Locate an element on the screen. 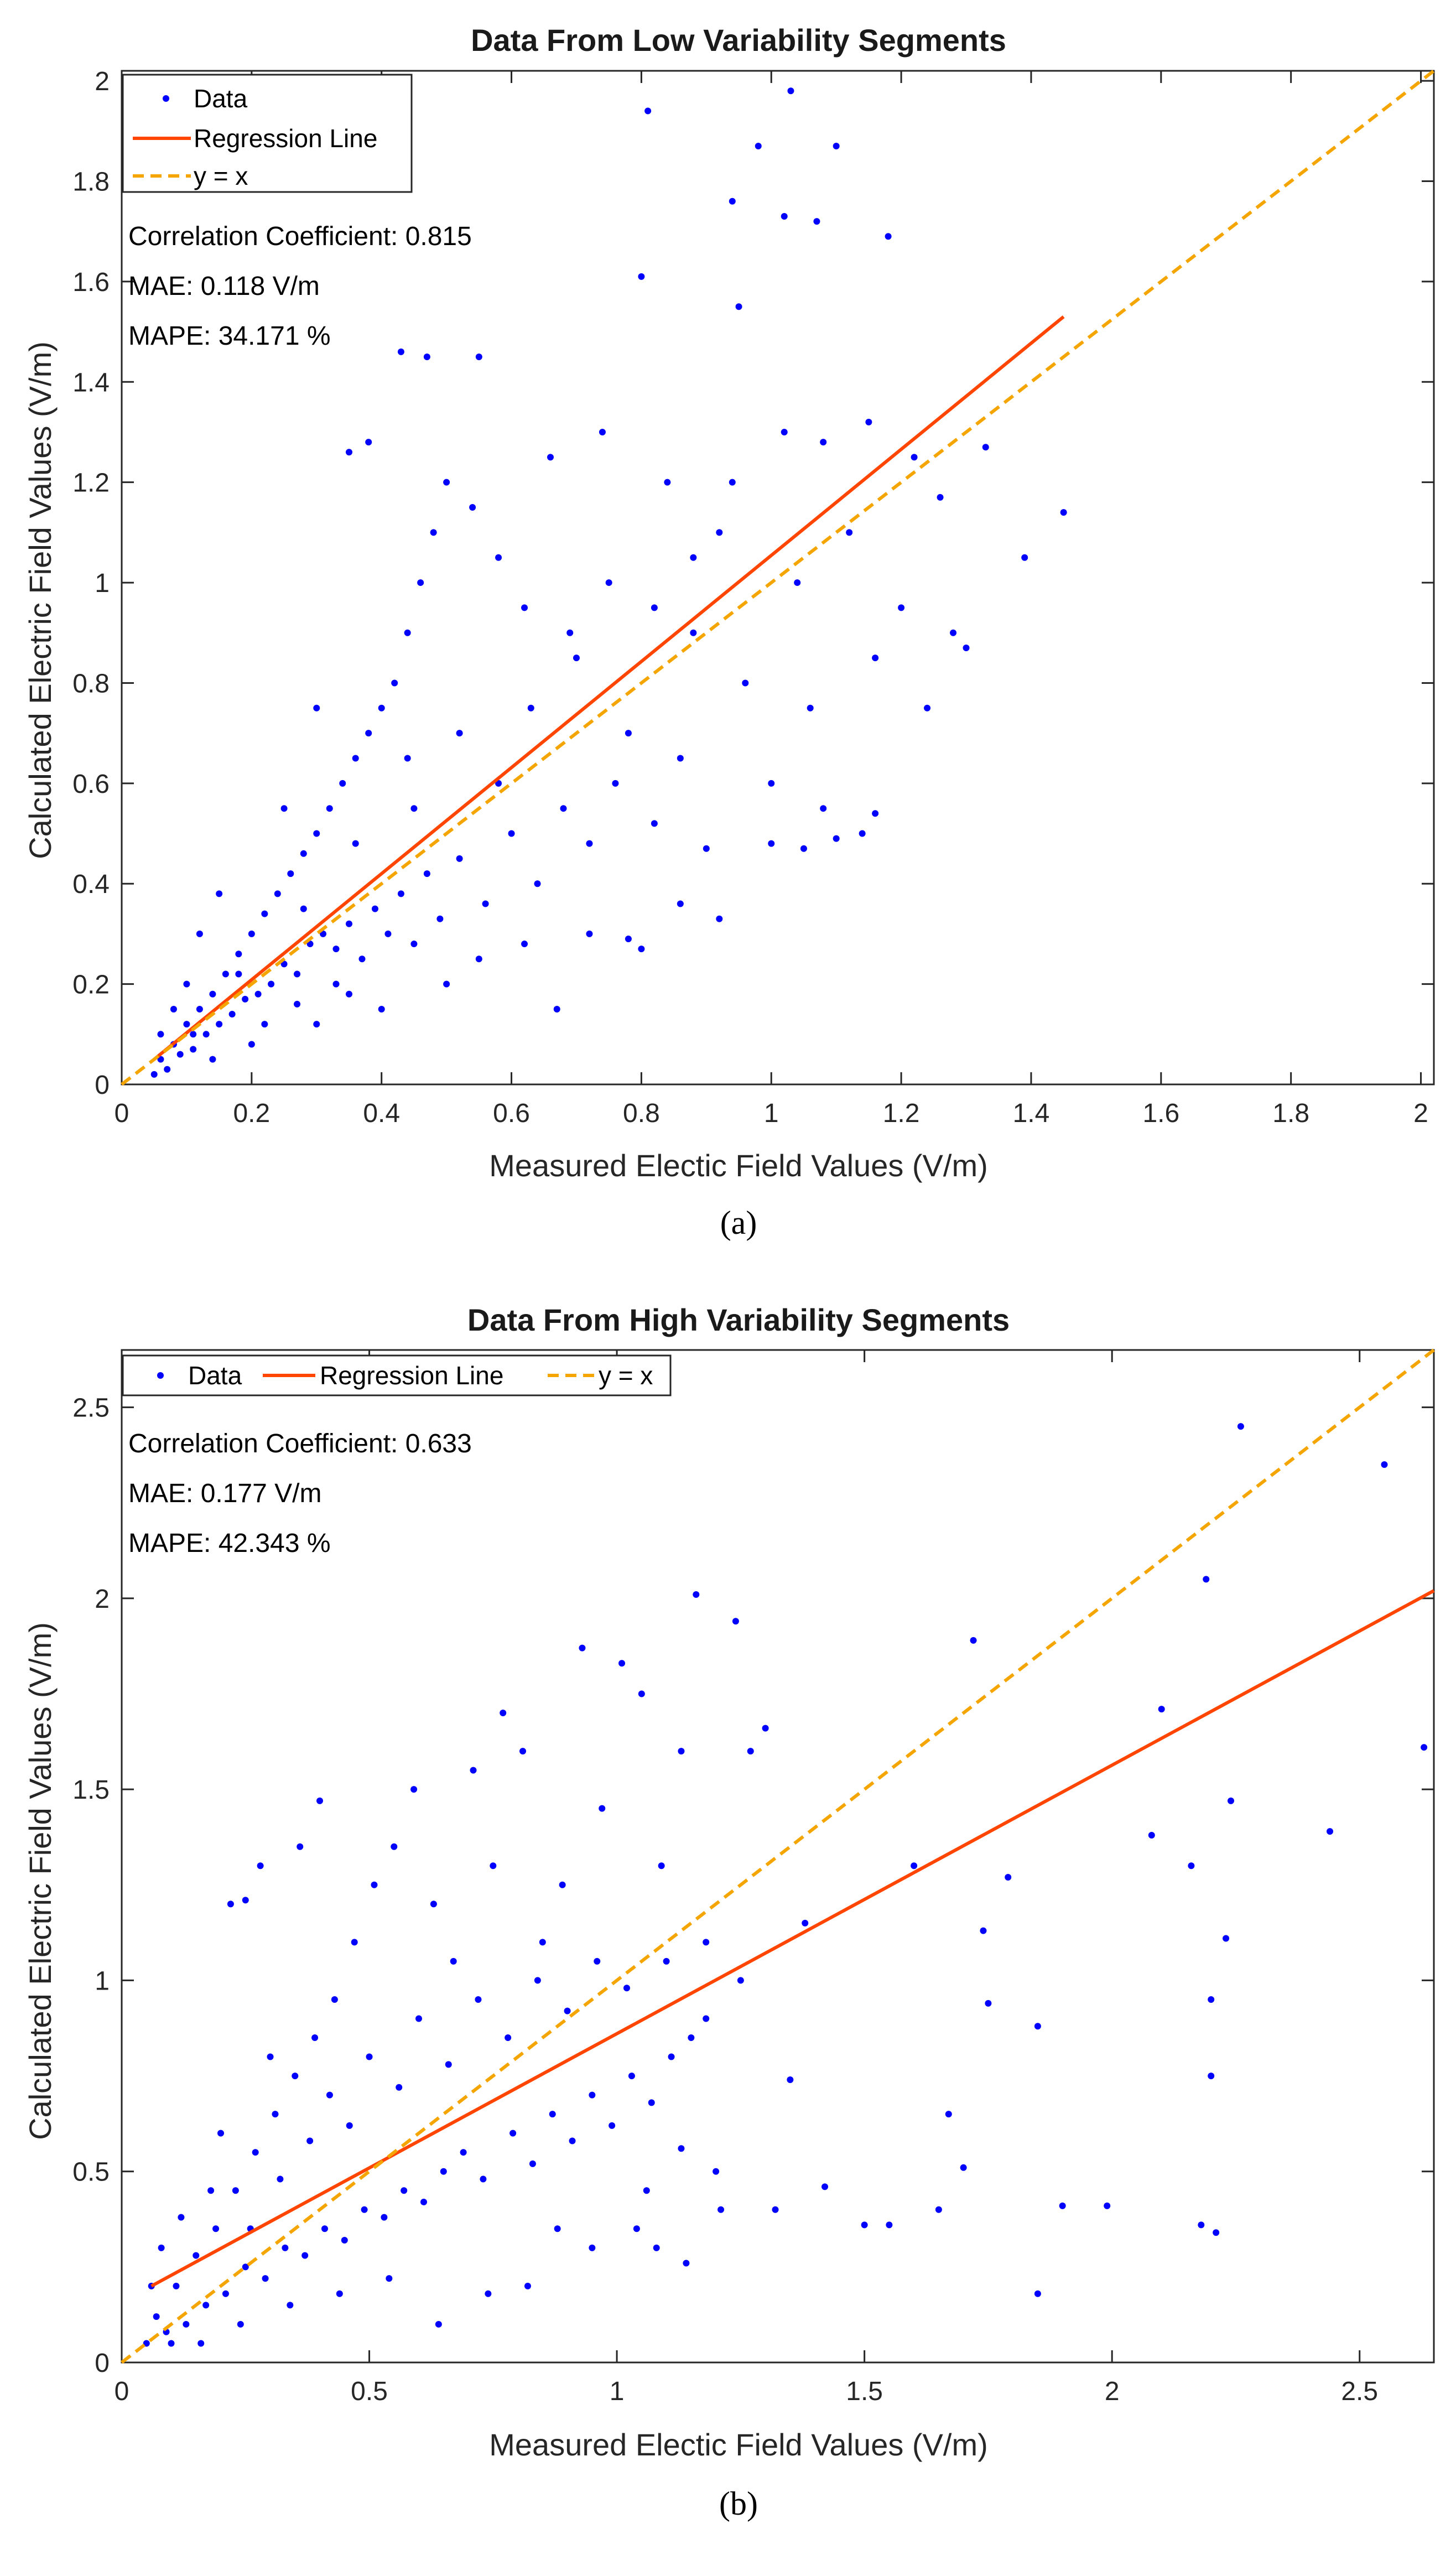  x-tick-label: 2.5 is located at coordinates (1359, 2391).